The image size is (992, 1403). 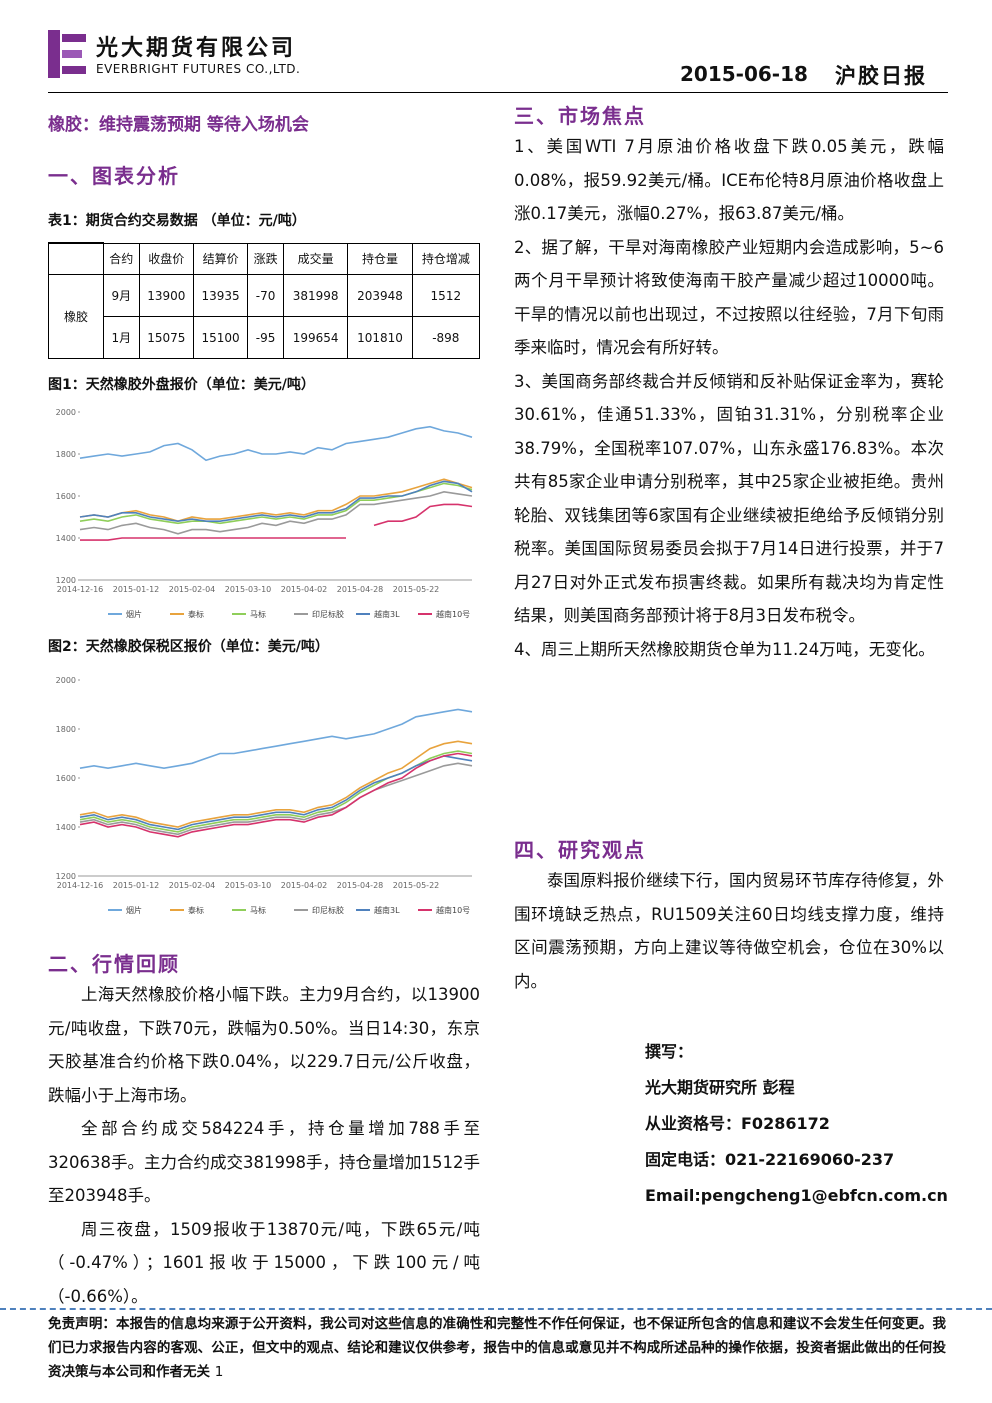 I want to click on header-rule, so click(x=498, y=92).